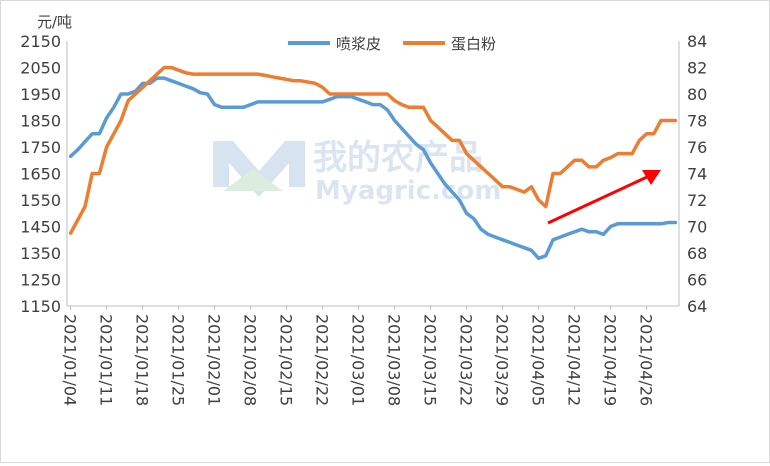  Describe the element at coordinates (697, 41) in the screenshot. I see `y-right-tick-label: 84` at that location.